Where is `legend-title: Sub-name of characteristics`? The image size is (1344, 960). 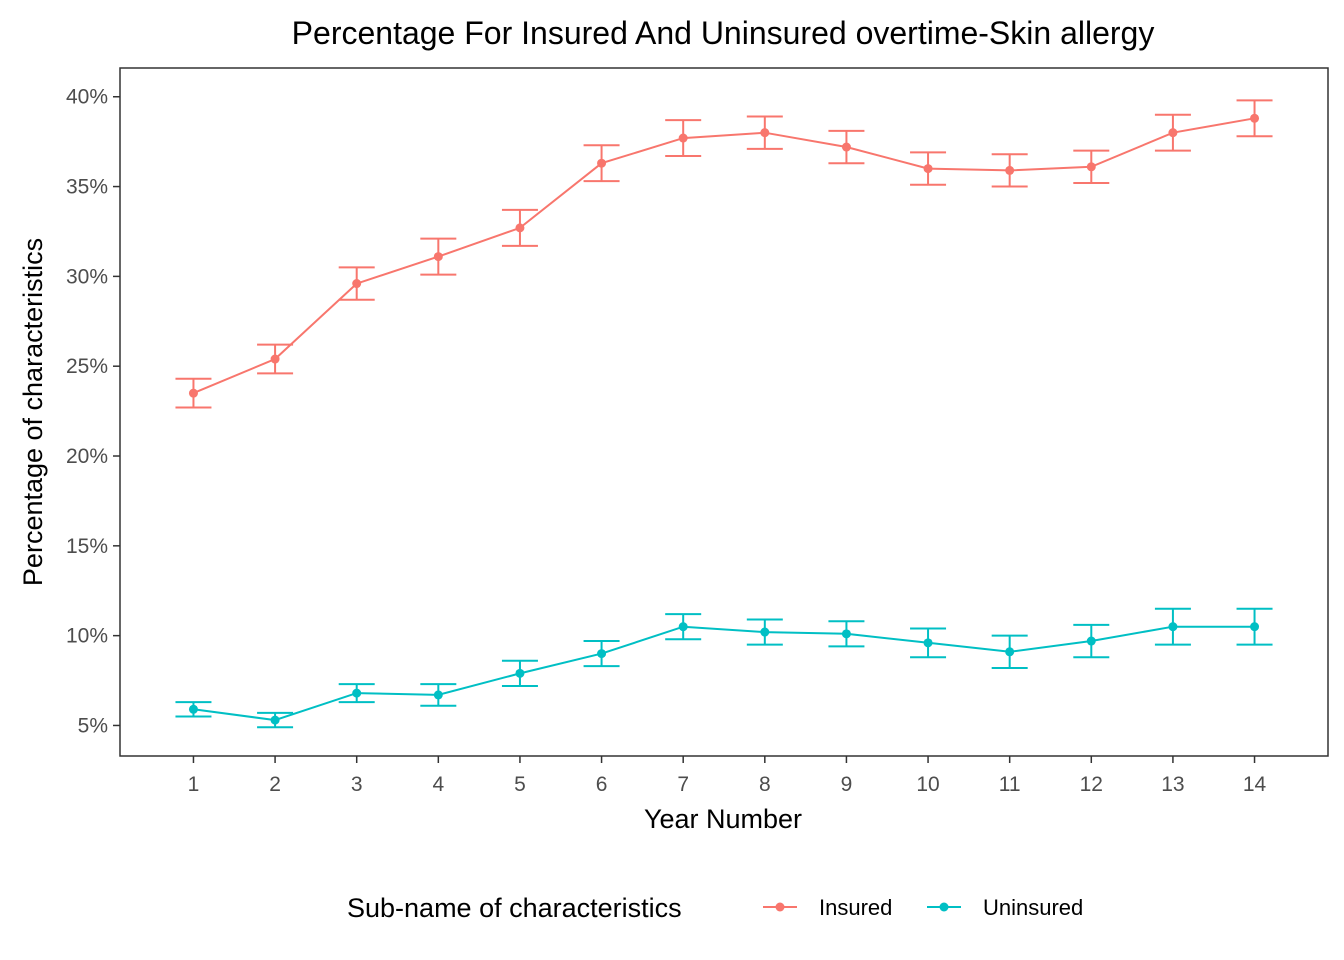
legend-title: Sub-name of characteristics is located at coordinates (514, 908).